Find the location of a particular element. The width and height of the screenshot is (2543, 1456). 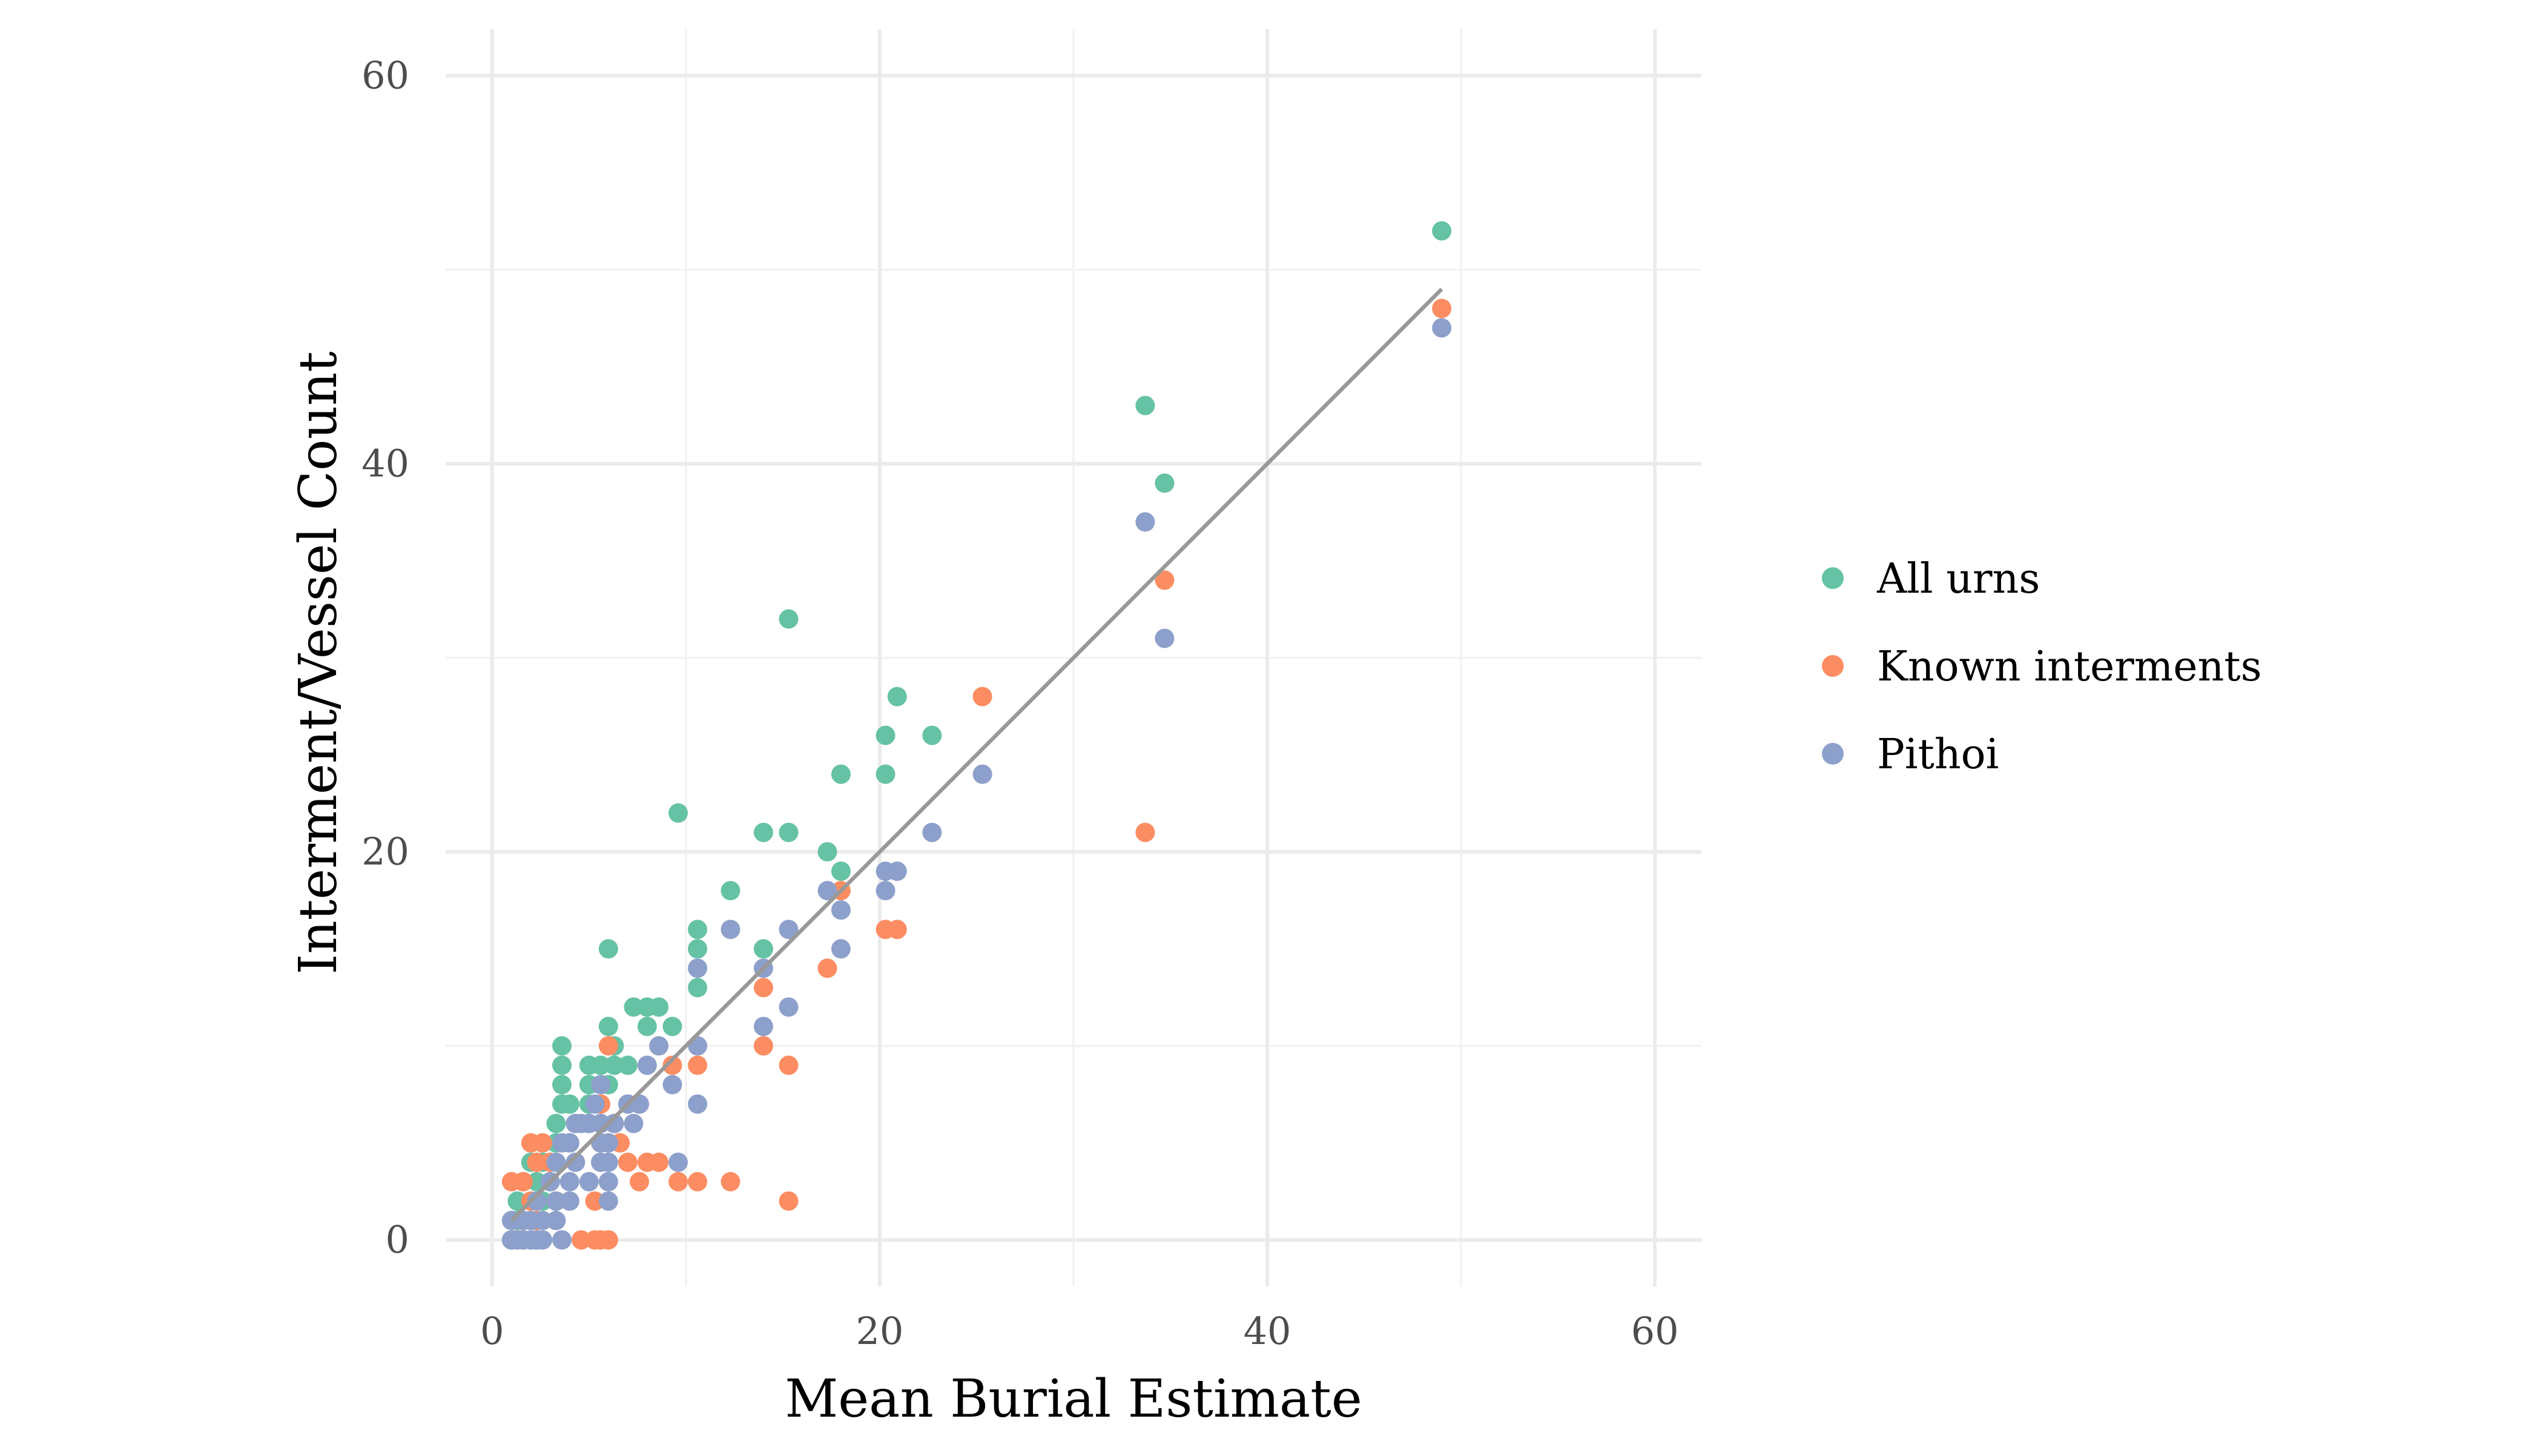

y-tick-label: 40 is located at coordinates (385, 463).